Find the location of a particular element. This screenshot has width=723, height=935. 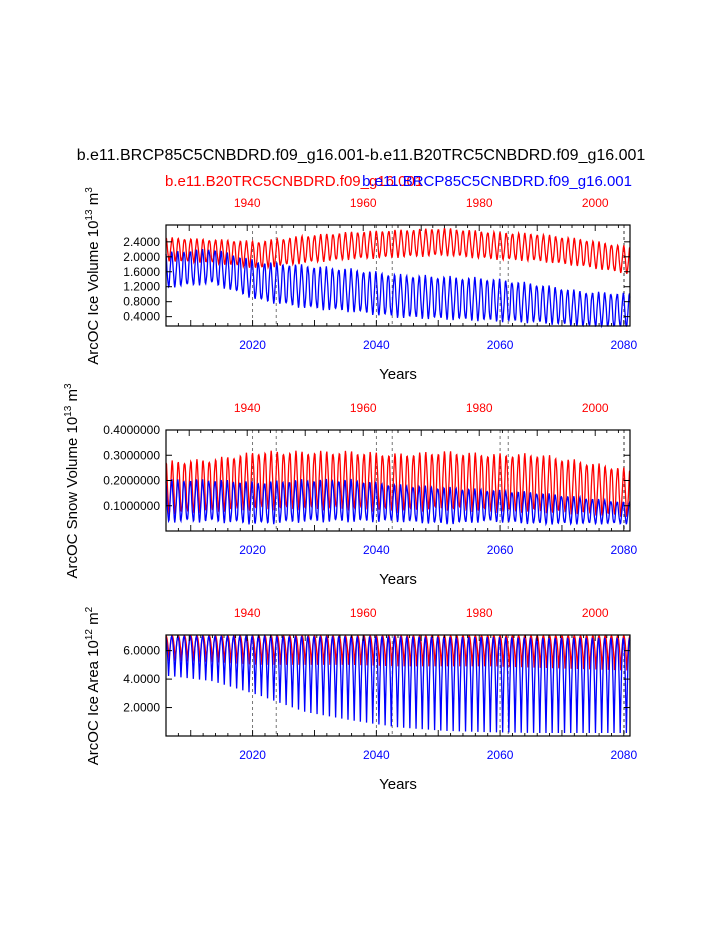

panel-ice-volume-ylabel: ArcOC Ice Volume 1013 m3 is located at coordinates (93, 276).